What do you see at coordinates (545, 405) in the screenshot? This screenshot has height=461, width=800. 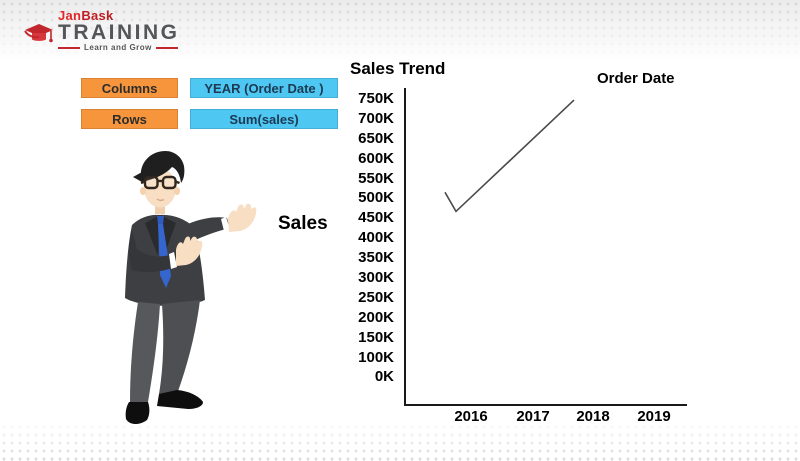 I see `x-axis-line` at bounding box center [545, 405].